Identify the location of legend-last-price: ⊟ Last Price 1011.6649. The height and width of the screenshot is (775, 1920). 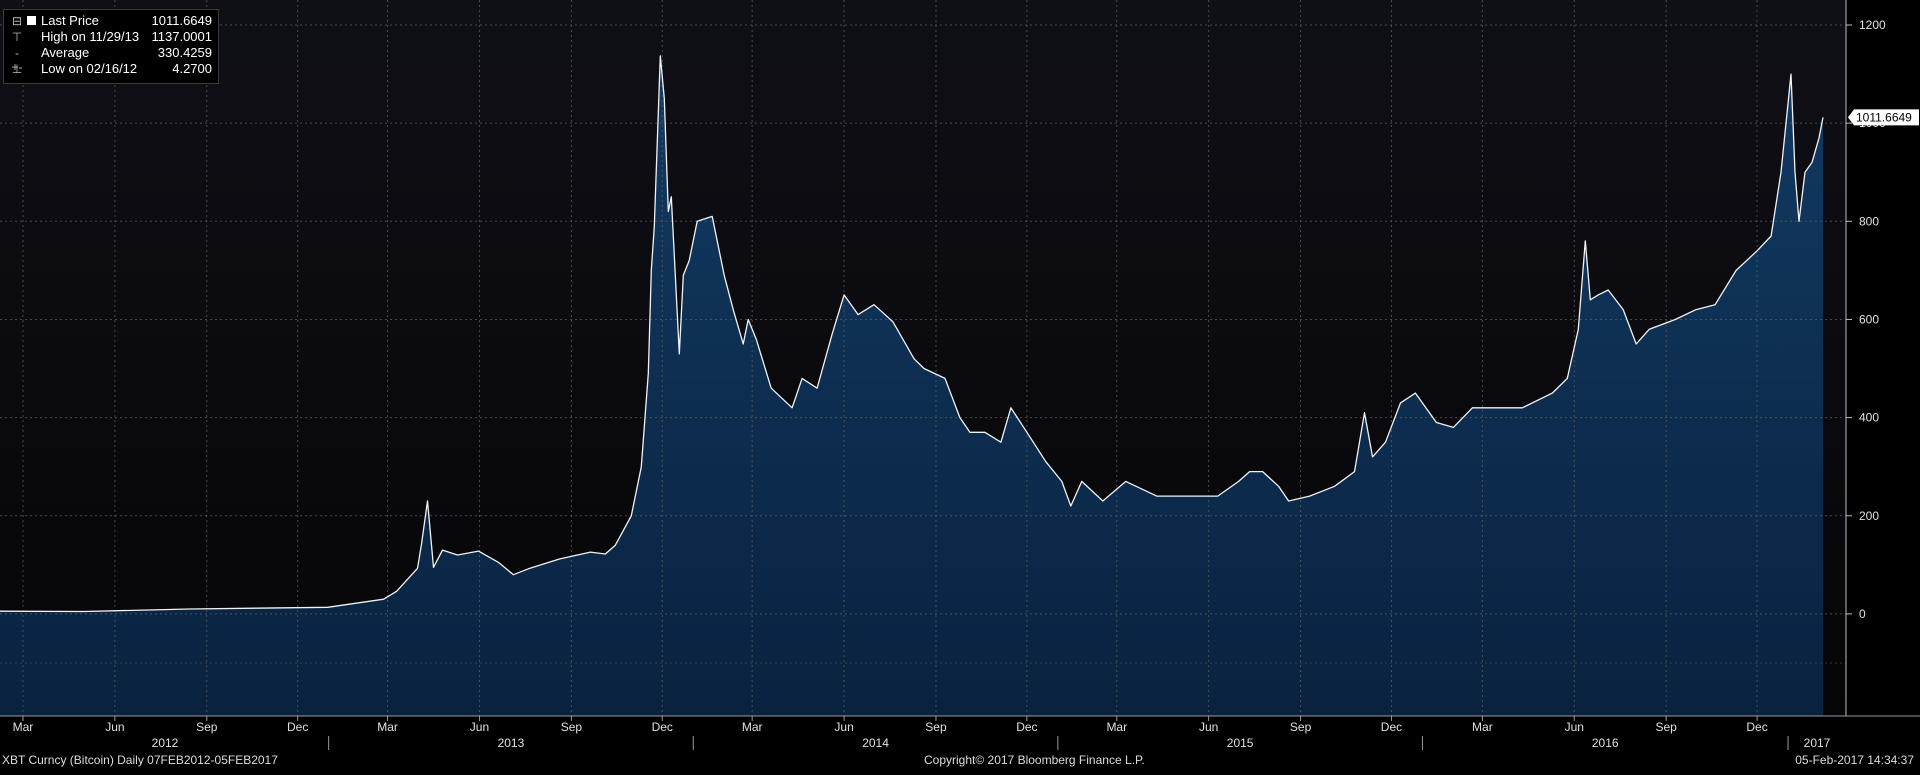
(110, 21).